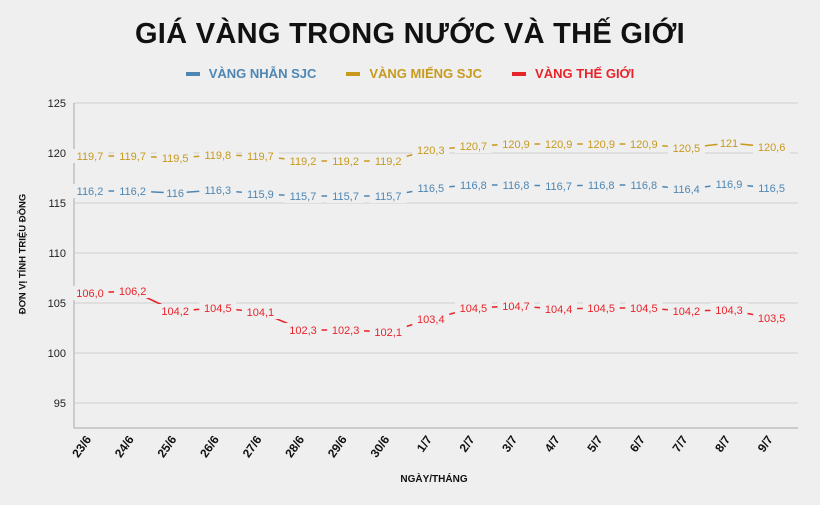 The height and width of the screenshot is (505, 820). I want to click on legend-label-vang-mieng: VÀNG MIẾNG SJC, so click(426, 73).